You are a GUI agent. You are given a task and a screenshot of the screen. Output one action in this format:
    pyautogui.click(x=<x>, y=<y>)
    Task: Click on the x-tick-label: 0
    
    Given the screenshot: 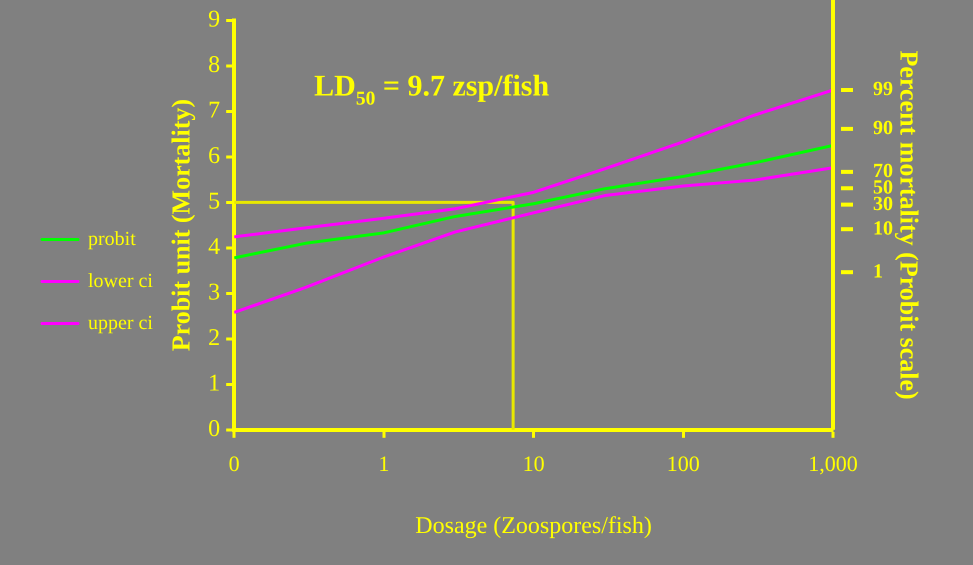 What is the action you would take?
    pyautogui.click(x=234, y=463)
    